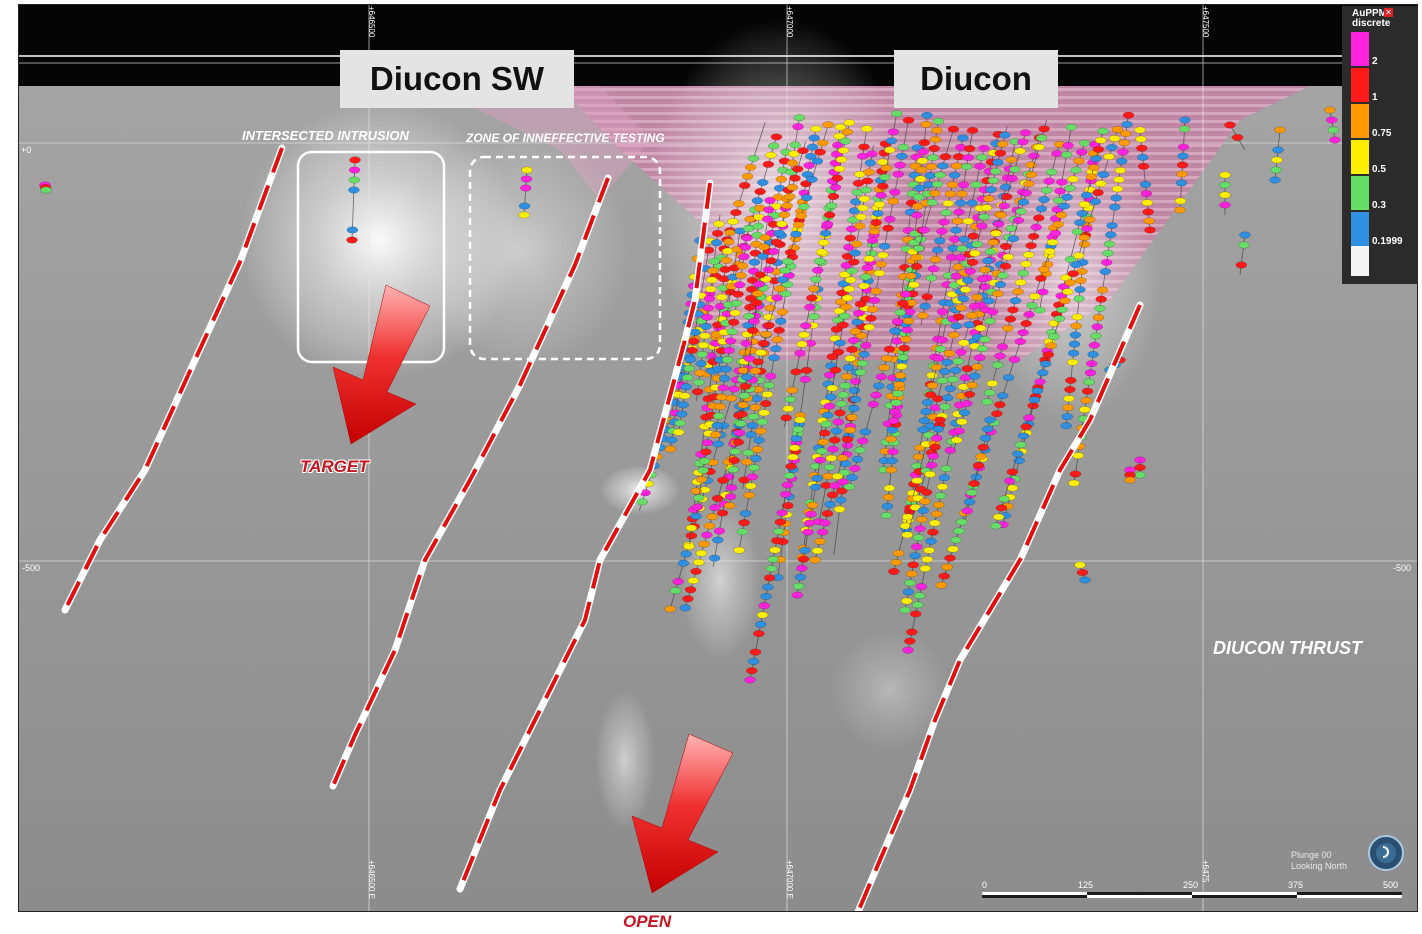 Image resolution: width=1422 pixels, height=934 pixels. I want to click on plunge-text: Plunge 00, so click(1311, 855).